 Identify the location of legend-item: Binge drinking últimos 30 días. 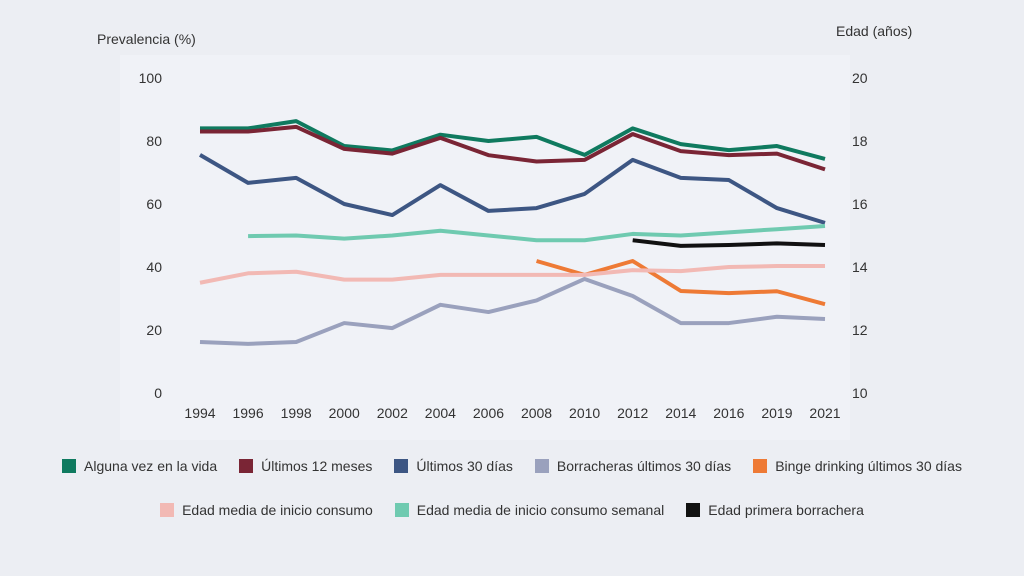
(857, 466).